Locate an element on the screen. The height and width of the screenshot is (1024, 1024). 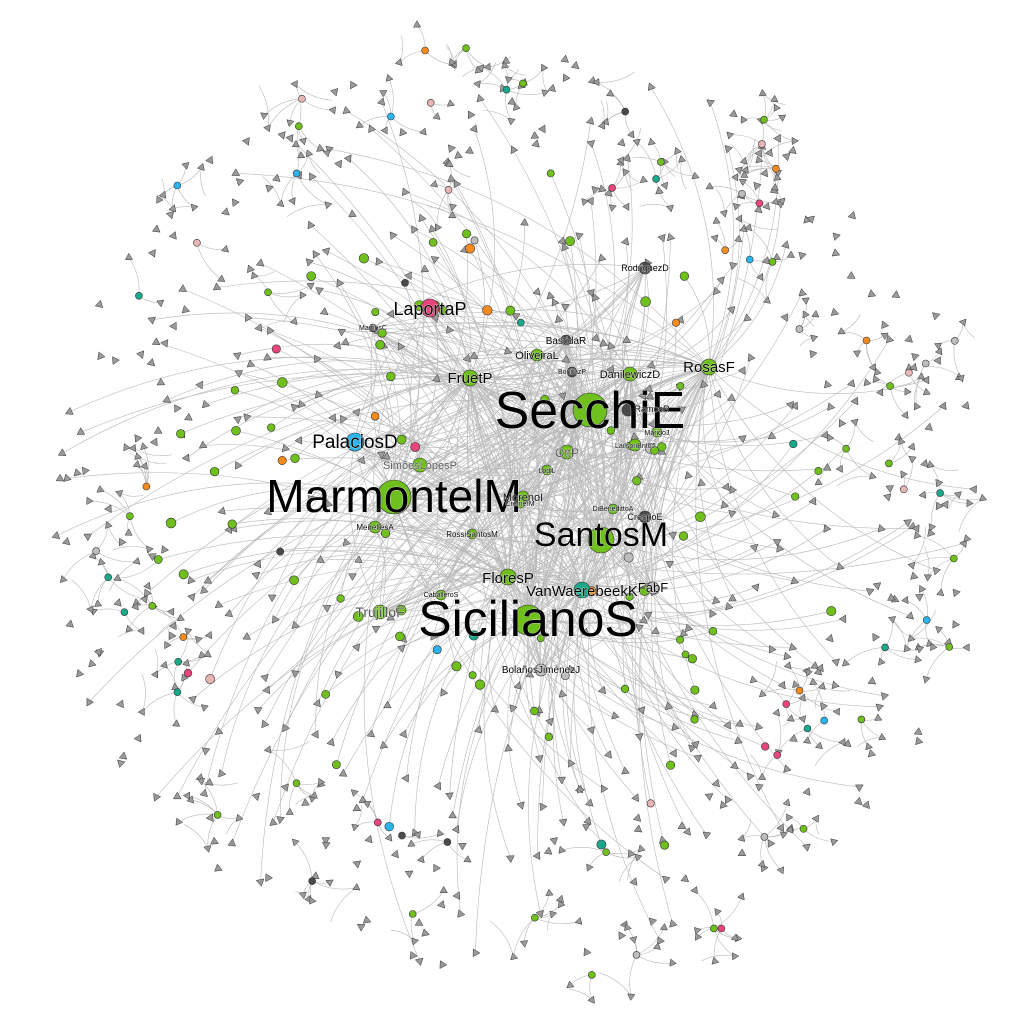
node-santosm is located at coordinates (601, 540).